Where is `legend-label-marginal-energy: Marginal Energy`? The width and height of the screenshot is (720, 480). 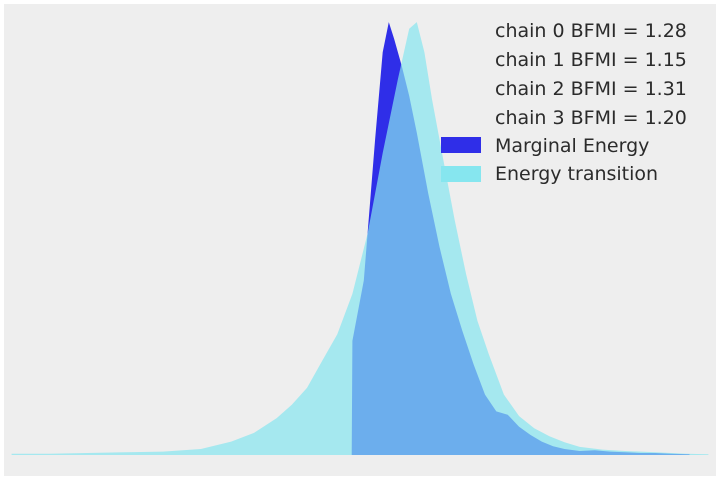 legend-label-marginal-energy: Marginal Energy is located at coordinates (572, 146).